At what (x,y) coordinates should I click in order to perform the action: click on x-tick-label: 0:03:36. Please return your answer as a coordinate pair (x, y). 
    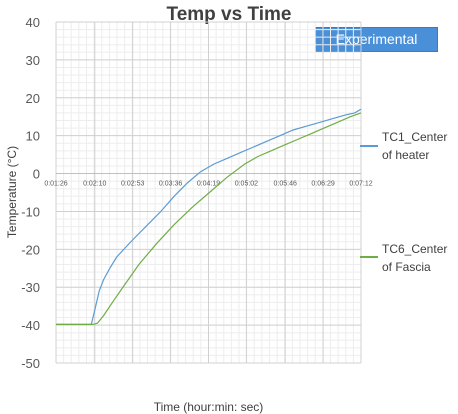
    Looking at the image, I should click on (170, 184).